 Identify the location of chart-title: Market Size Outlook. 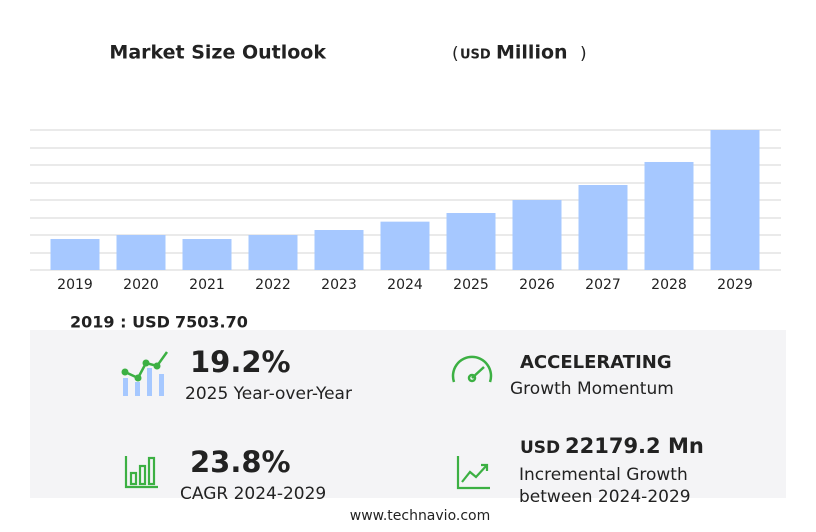
(217, 53).